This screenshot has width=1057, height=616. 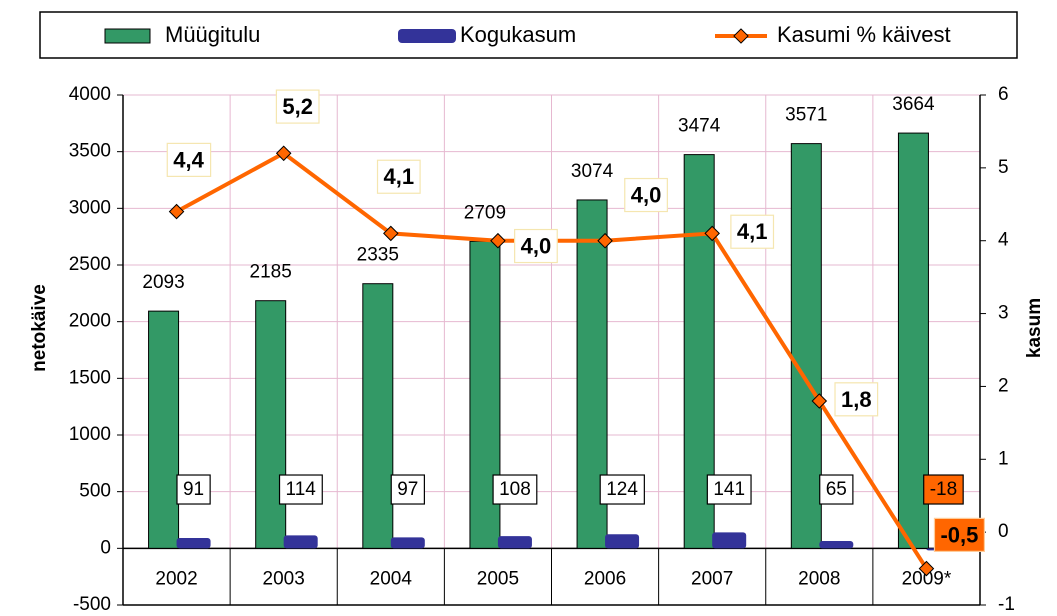 What do you see at coordinates (90, 434) in the screenshot?
I see `y-tick-label: 1000` at bounding box center [90, 434].